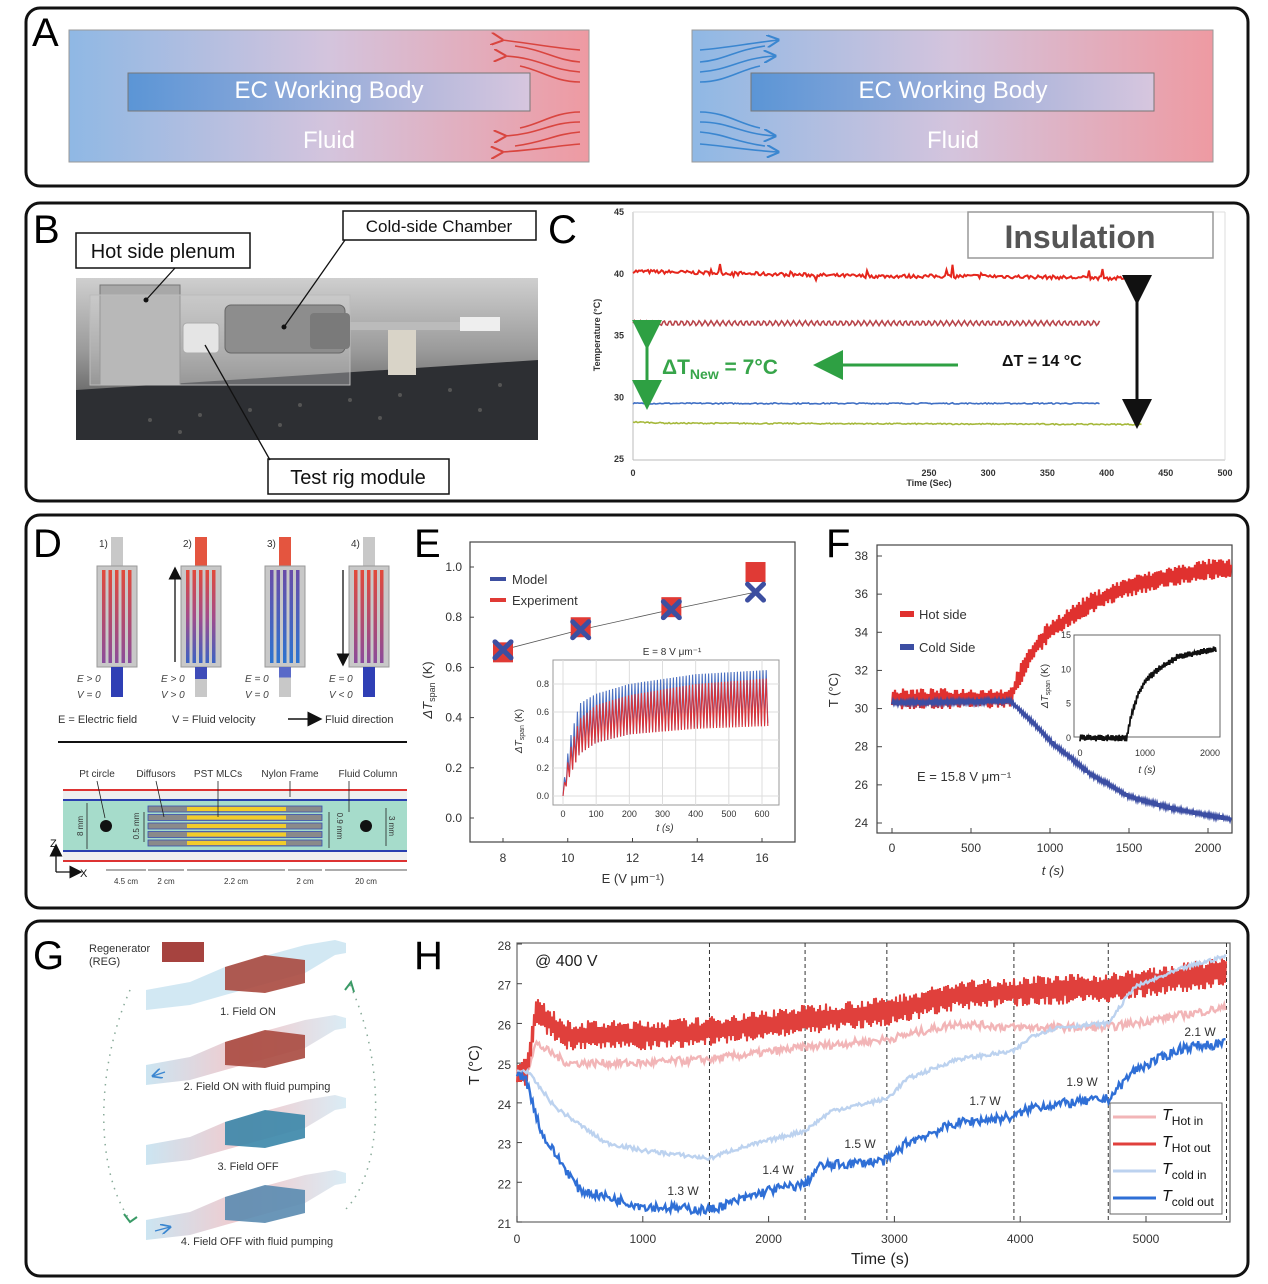 This screenshot has width=1268, height=1284. What do you see at coordinates (545, 600) in the screenshot?
I see `legend-experiment: Experiment` at bounding box center [545, 600].